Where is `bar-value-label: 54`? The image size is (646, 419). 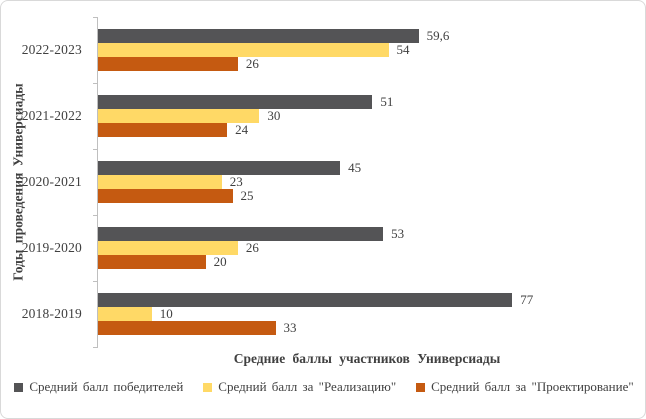
bar-value-label: 54 is located at coordinates (403, 49).